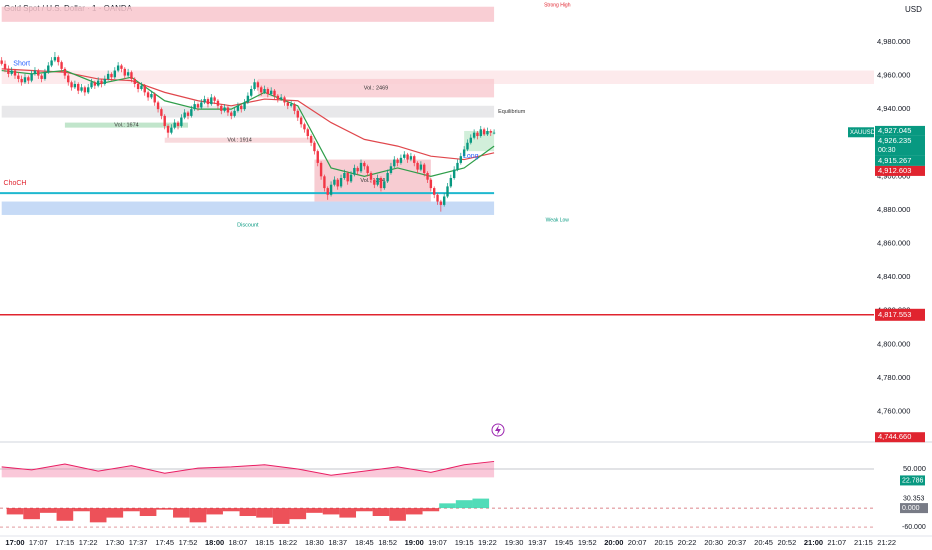  I want to click on x-tick-label: 18:15, so click(264, 542).